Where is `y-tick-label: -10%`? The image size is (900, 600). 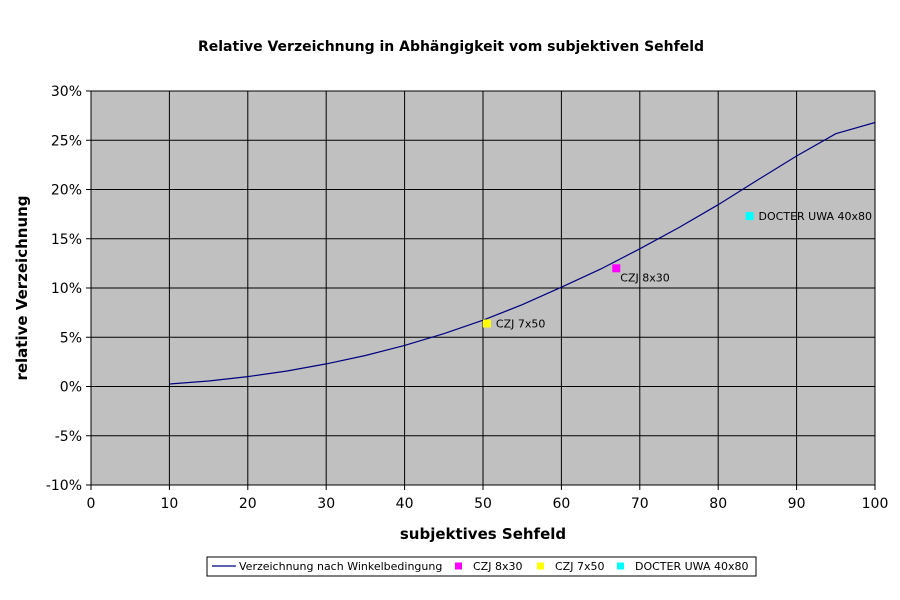 y-tick-label: -10% is located at coordinates (64, 486).